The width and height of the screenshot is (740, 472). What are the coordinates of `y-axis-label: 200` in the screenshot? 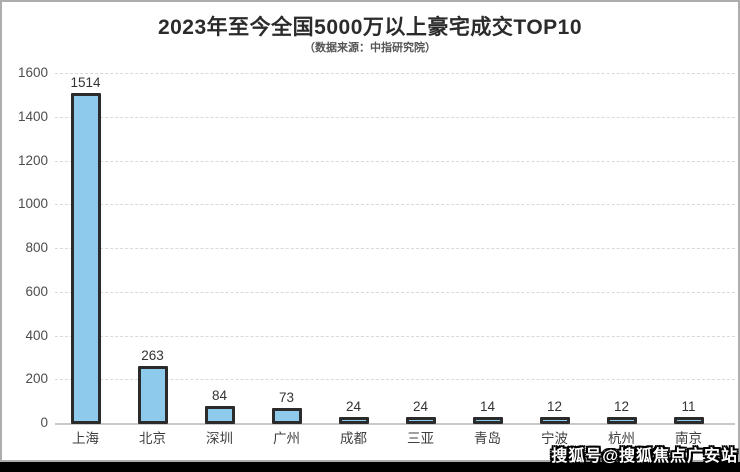 It's located at (36, 379).